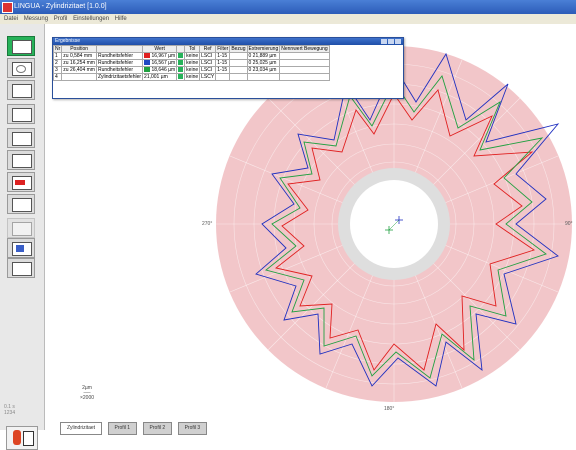  I want to click on cell-status, so click(181, 77).